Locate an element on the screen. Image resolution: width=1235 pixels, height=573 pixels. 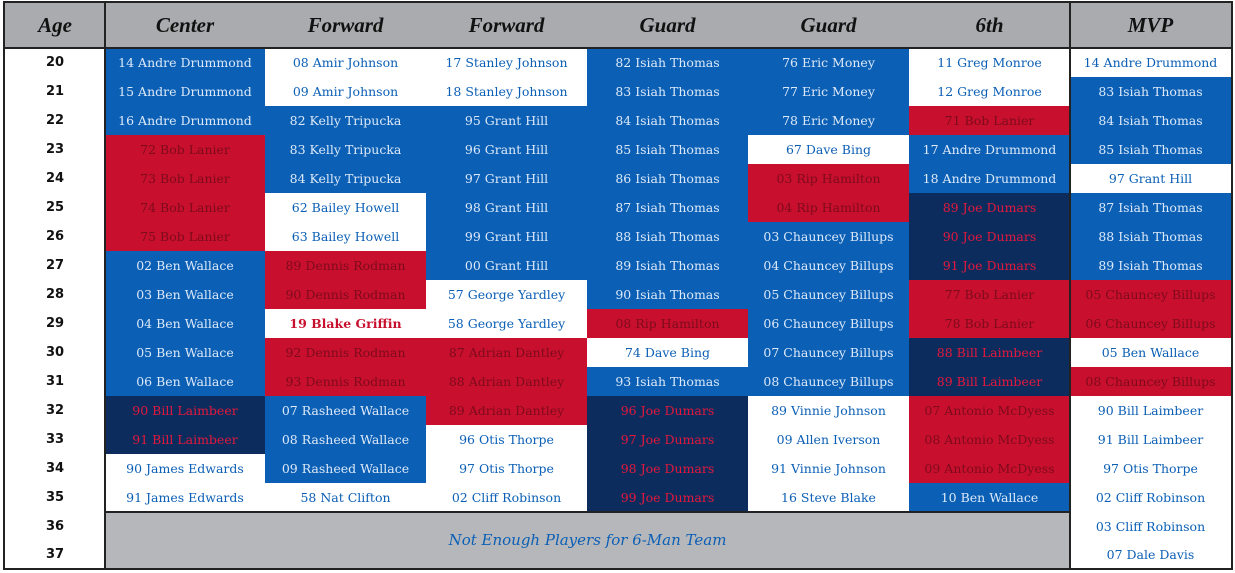
age-label: 24 is located at coordinates (55, 178).